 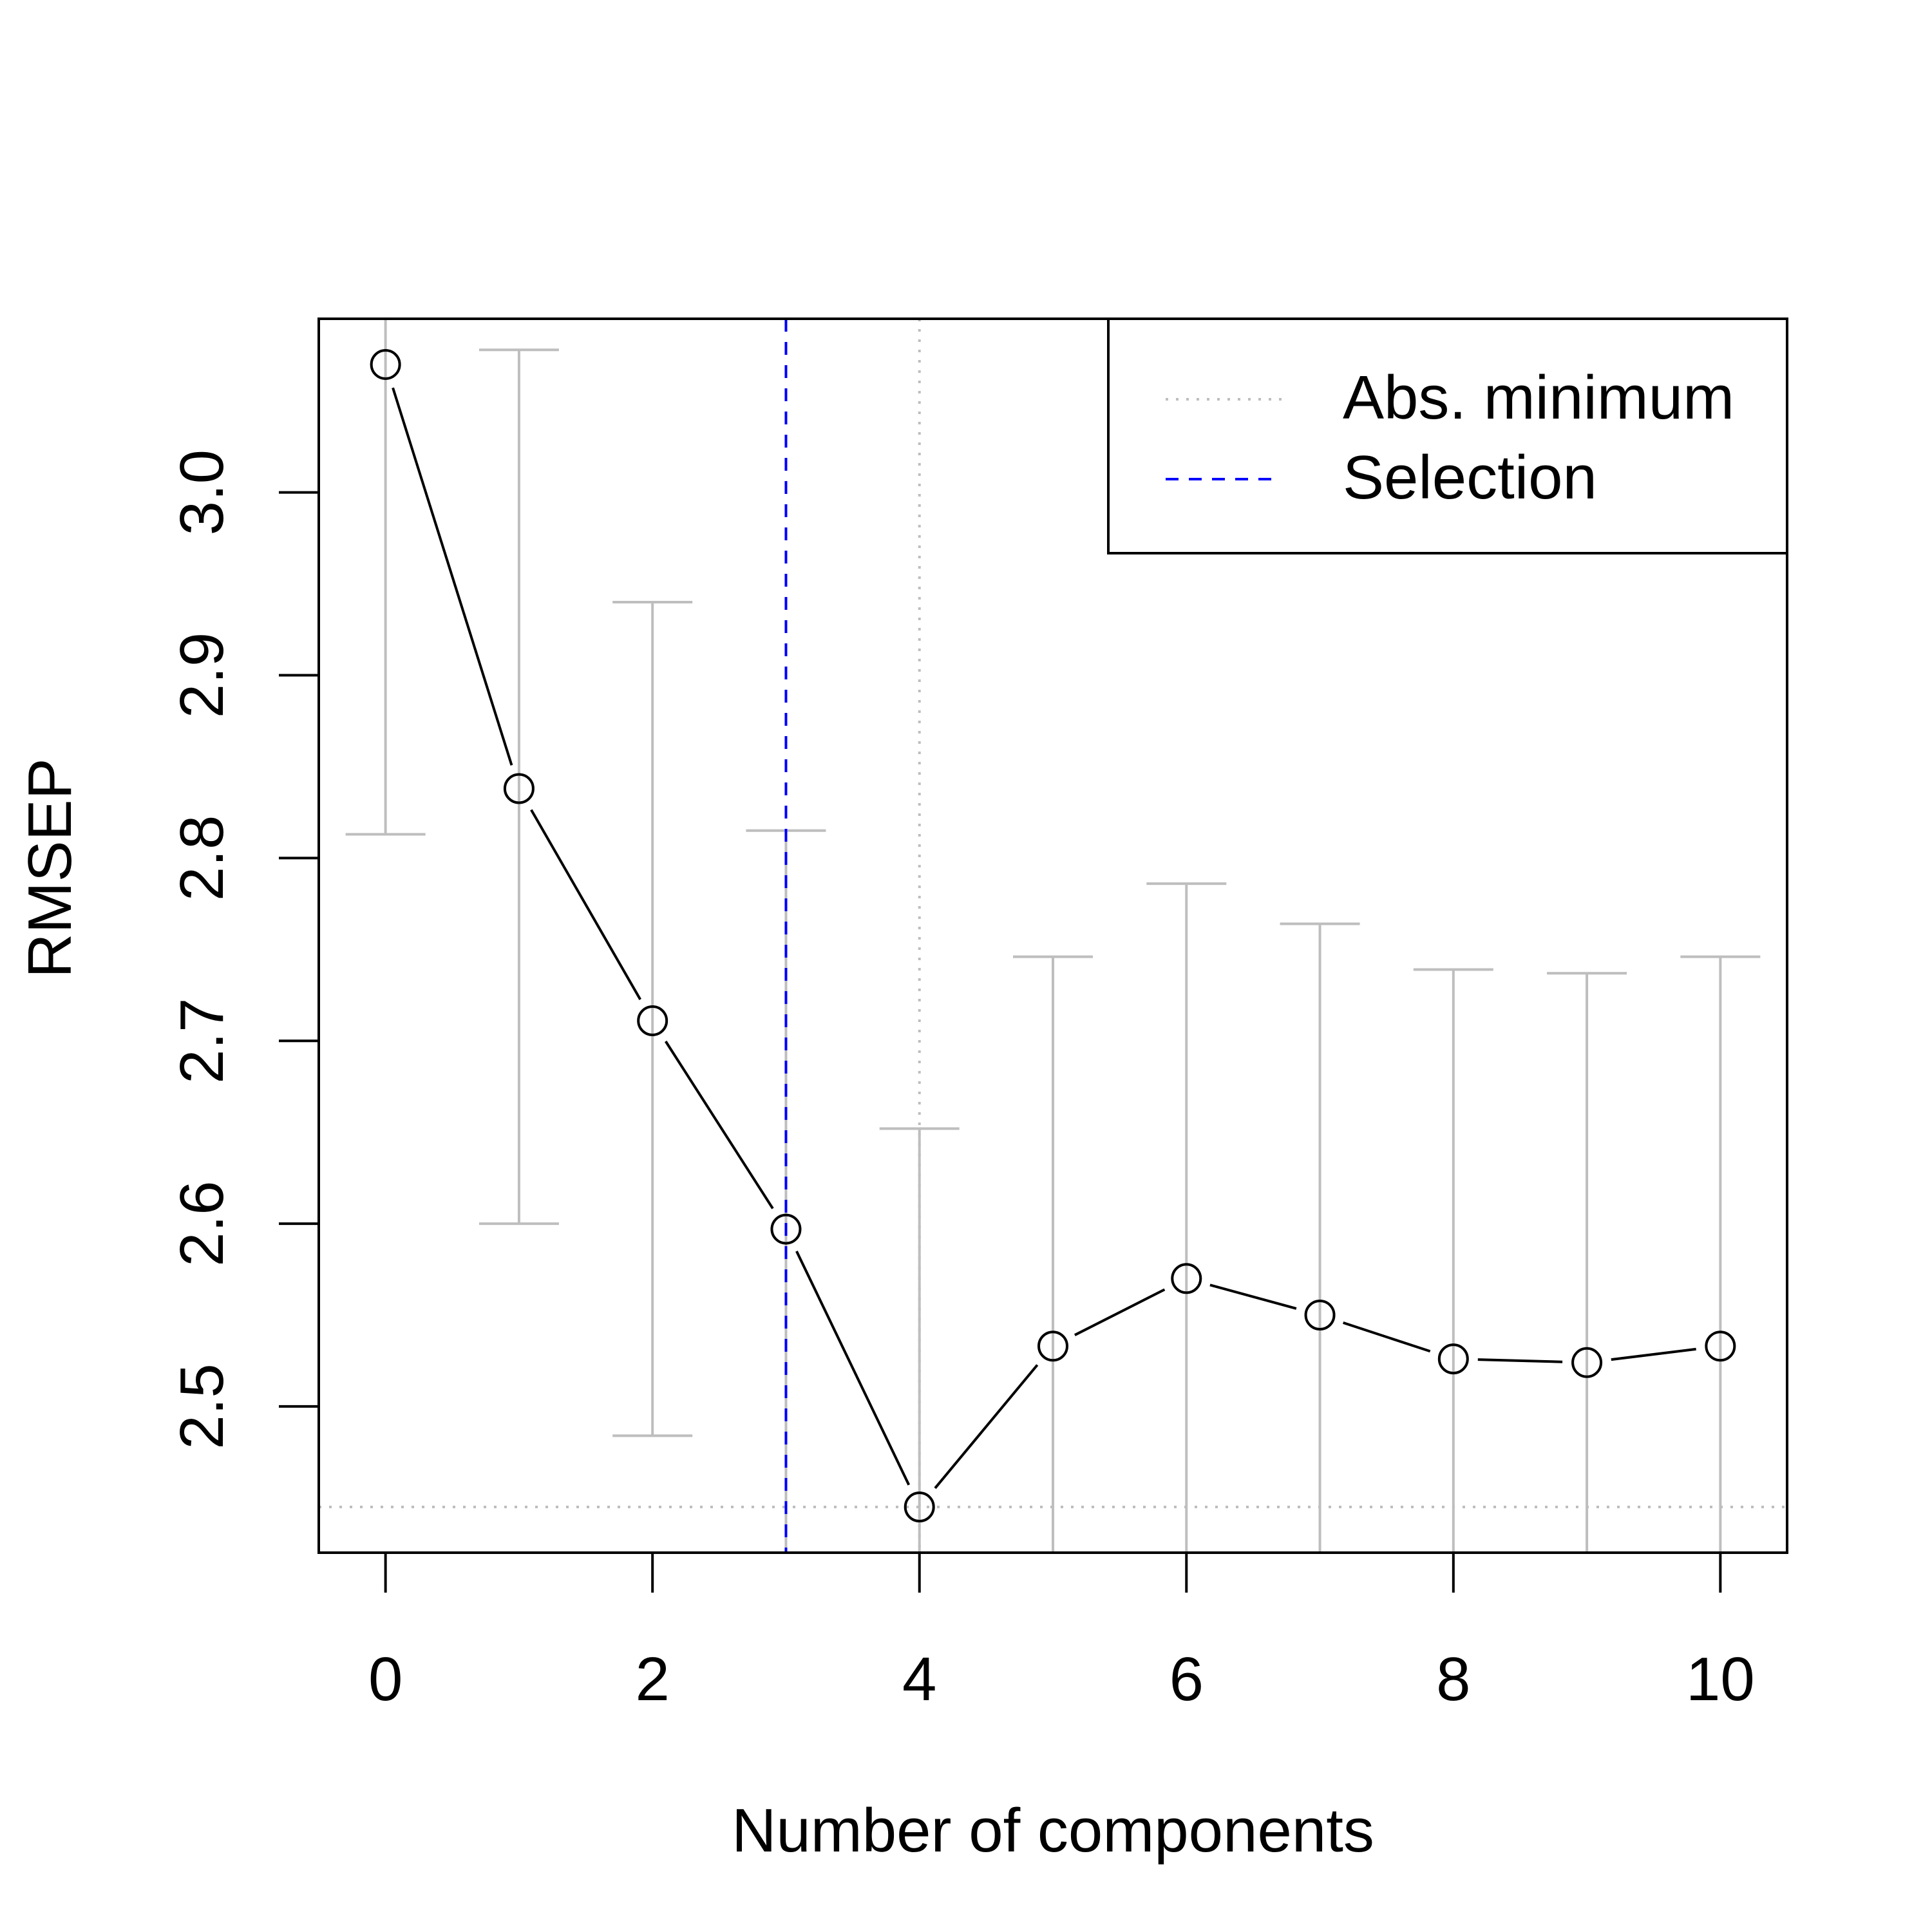 What do you see at coordinates (1053, 1830) in the screenshot?
I see `x-axis-label: Number of components` at bounding box center [1053, 1830].